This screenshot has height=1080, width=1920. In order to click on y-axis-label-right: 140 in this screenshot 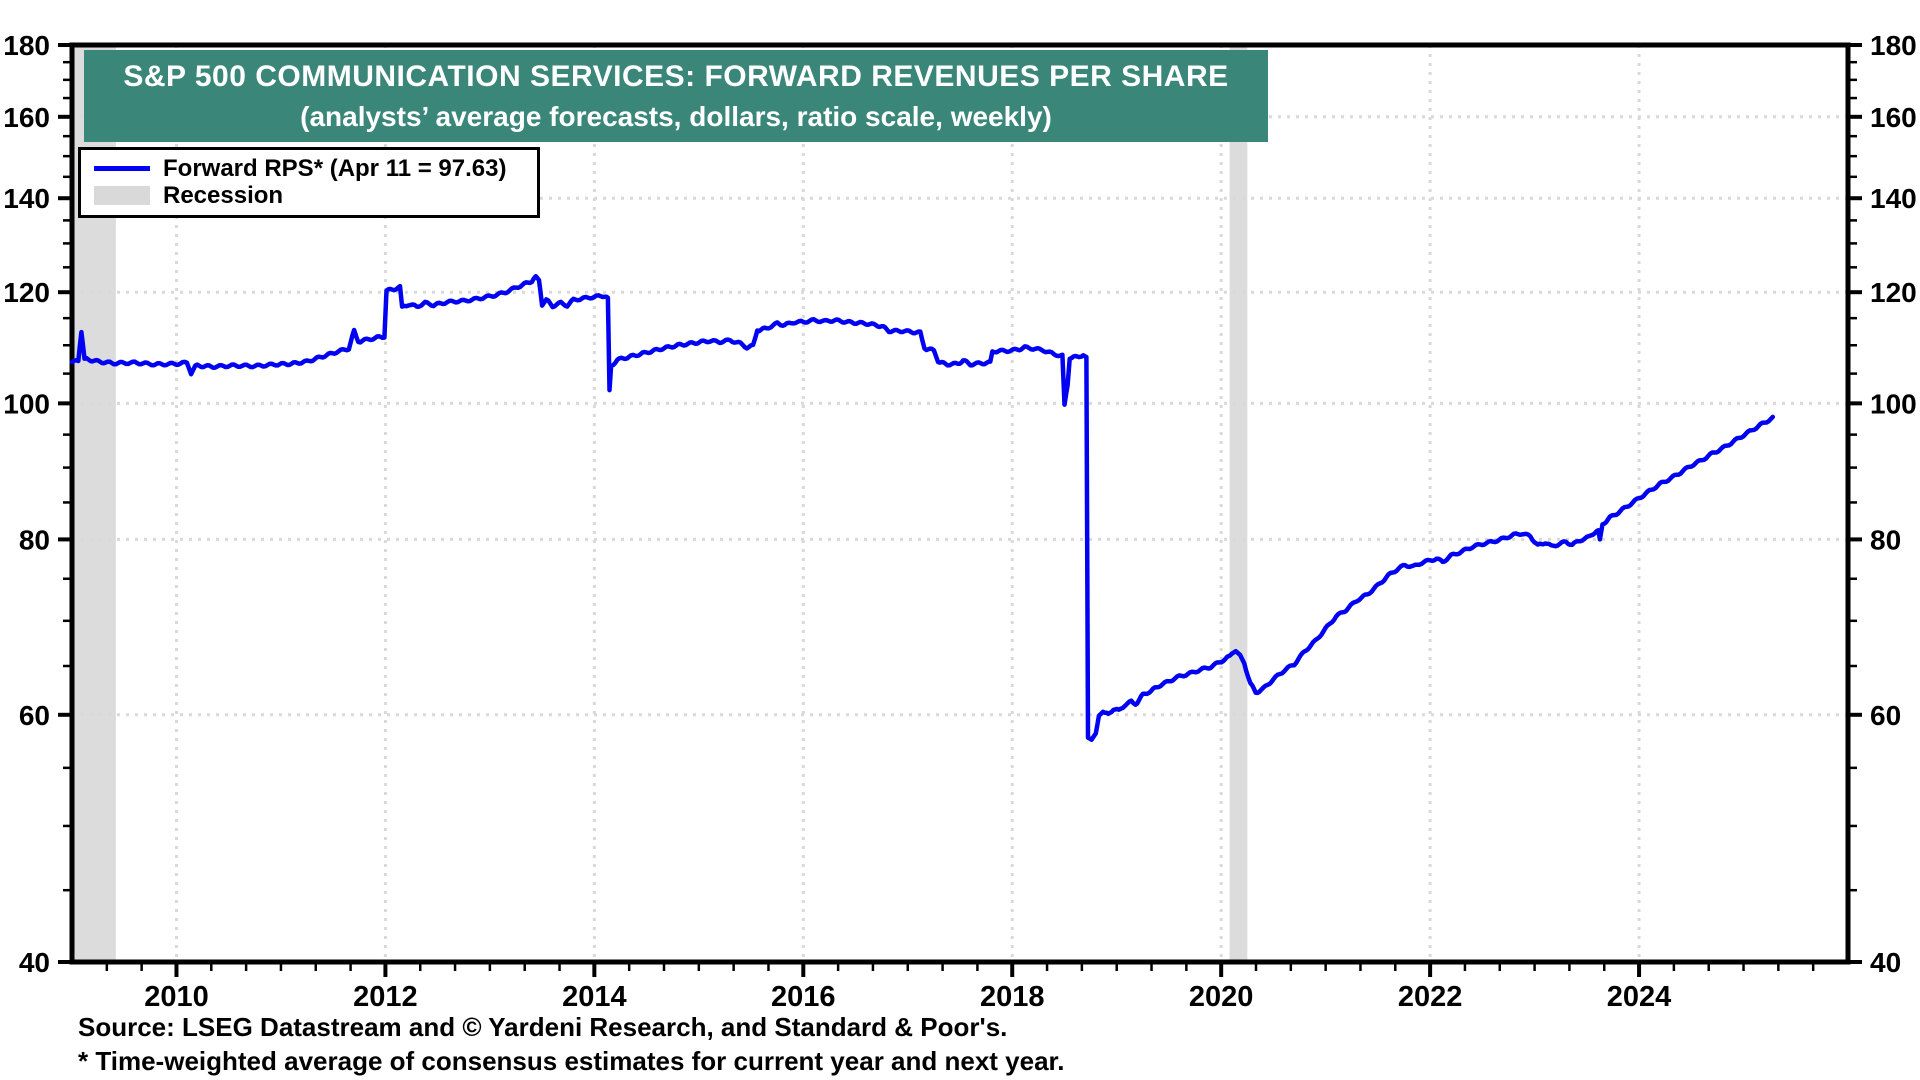, I will do `click(1893, 198)`.